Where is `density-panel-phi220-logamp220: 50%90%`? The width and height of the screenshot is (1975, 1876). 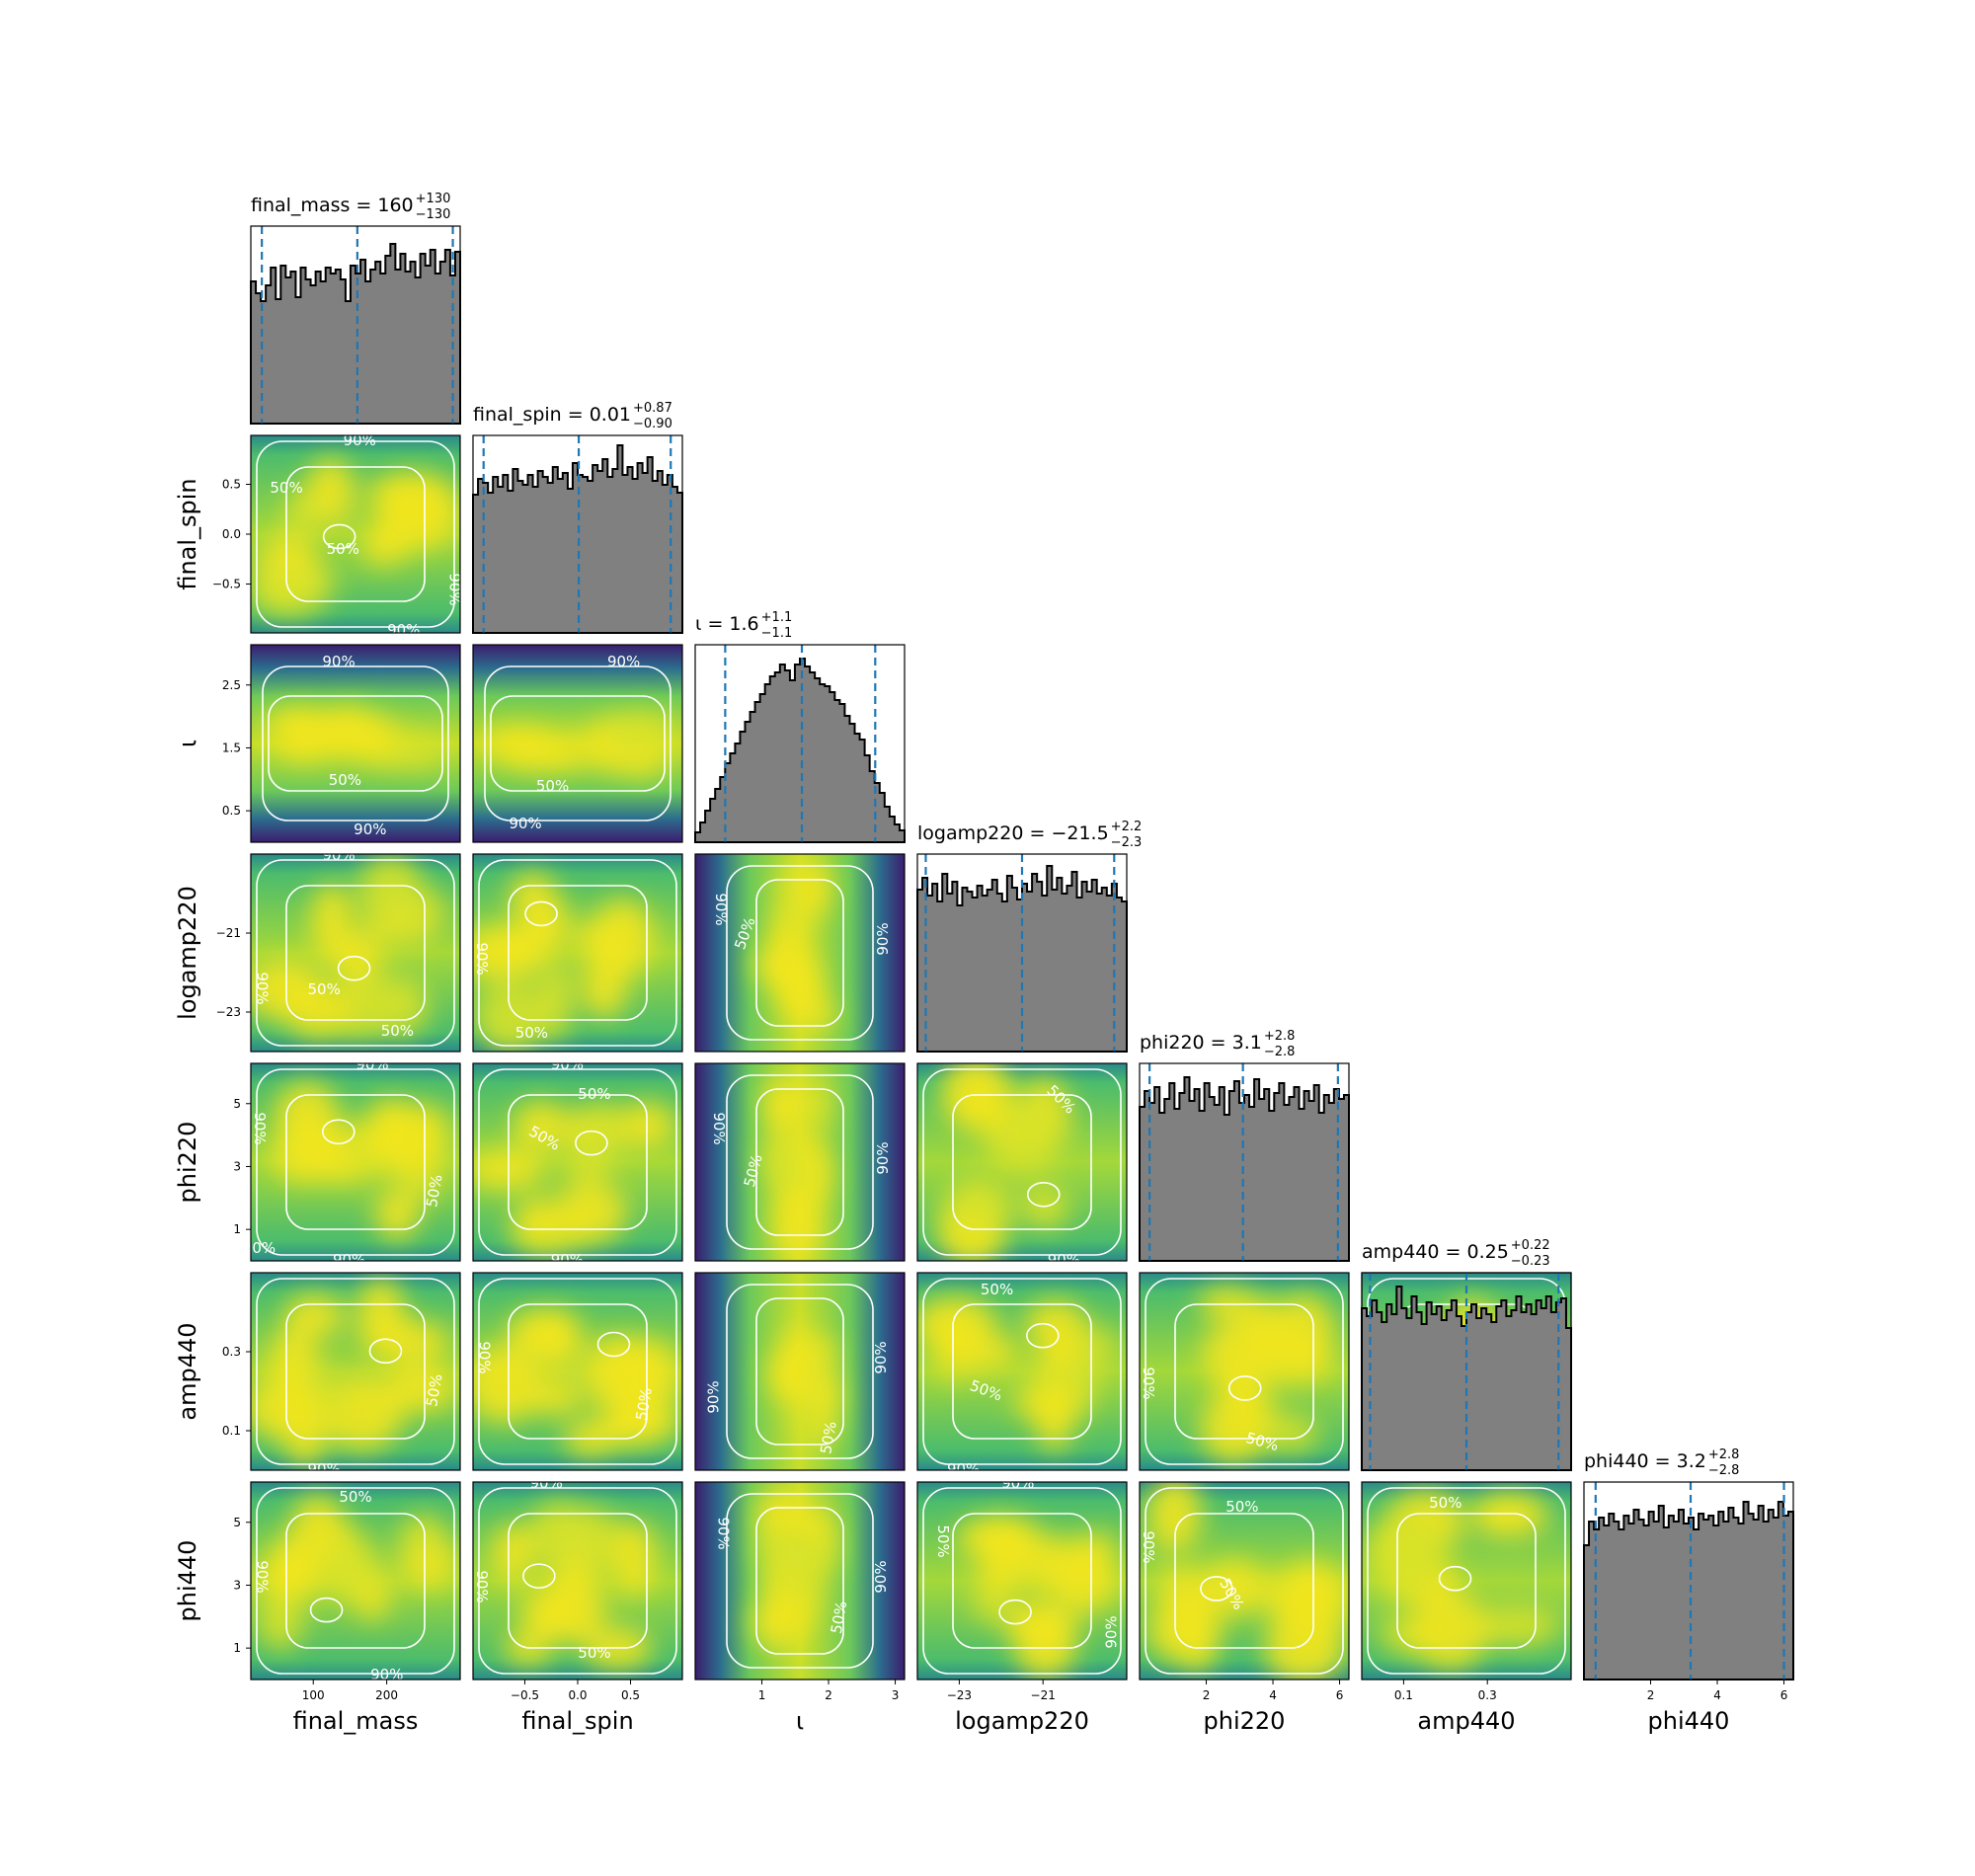
density-panel-phi220-logamp220: 50%90% is located at coordinates (1022, 1162).